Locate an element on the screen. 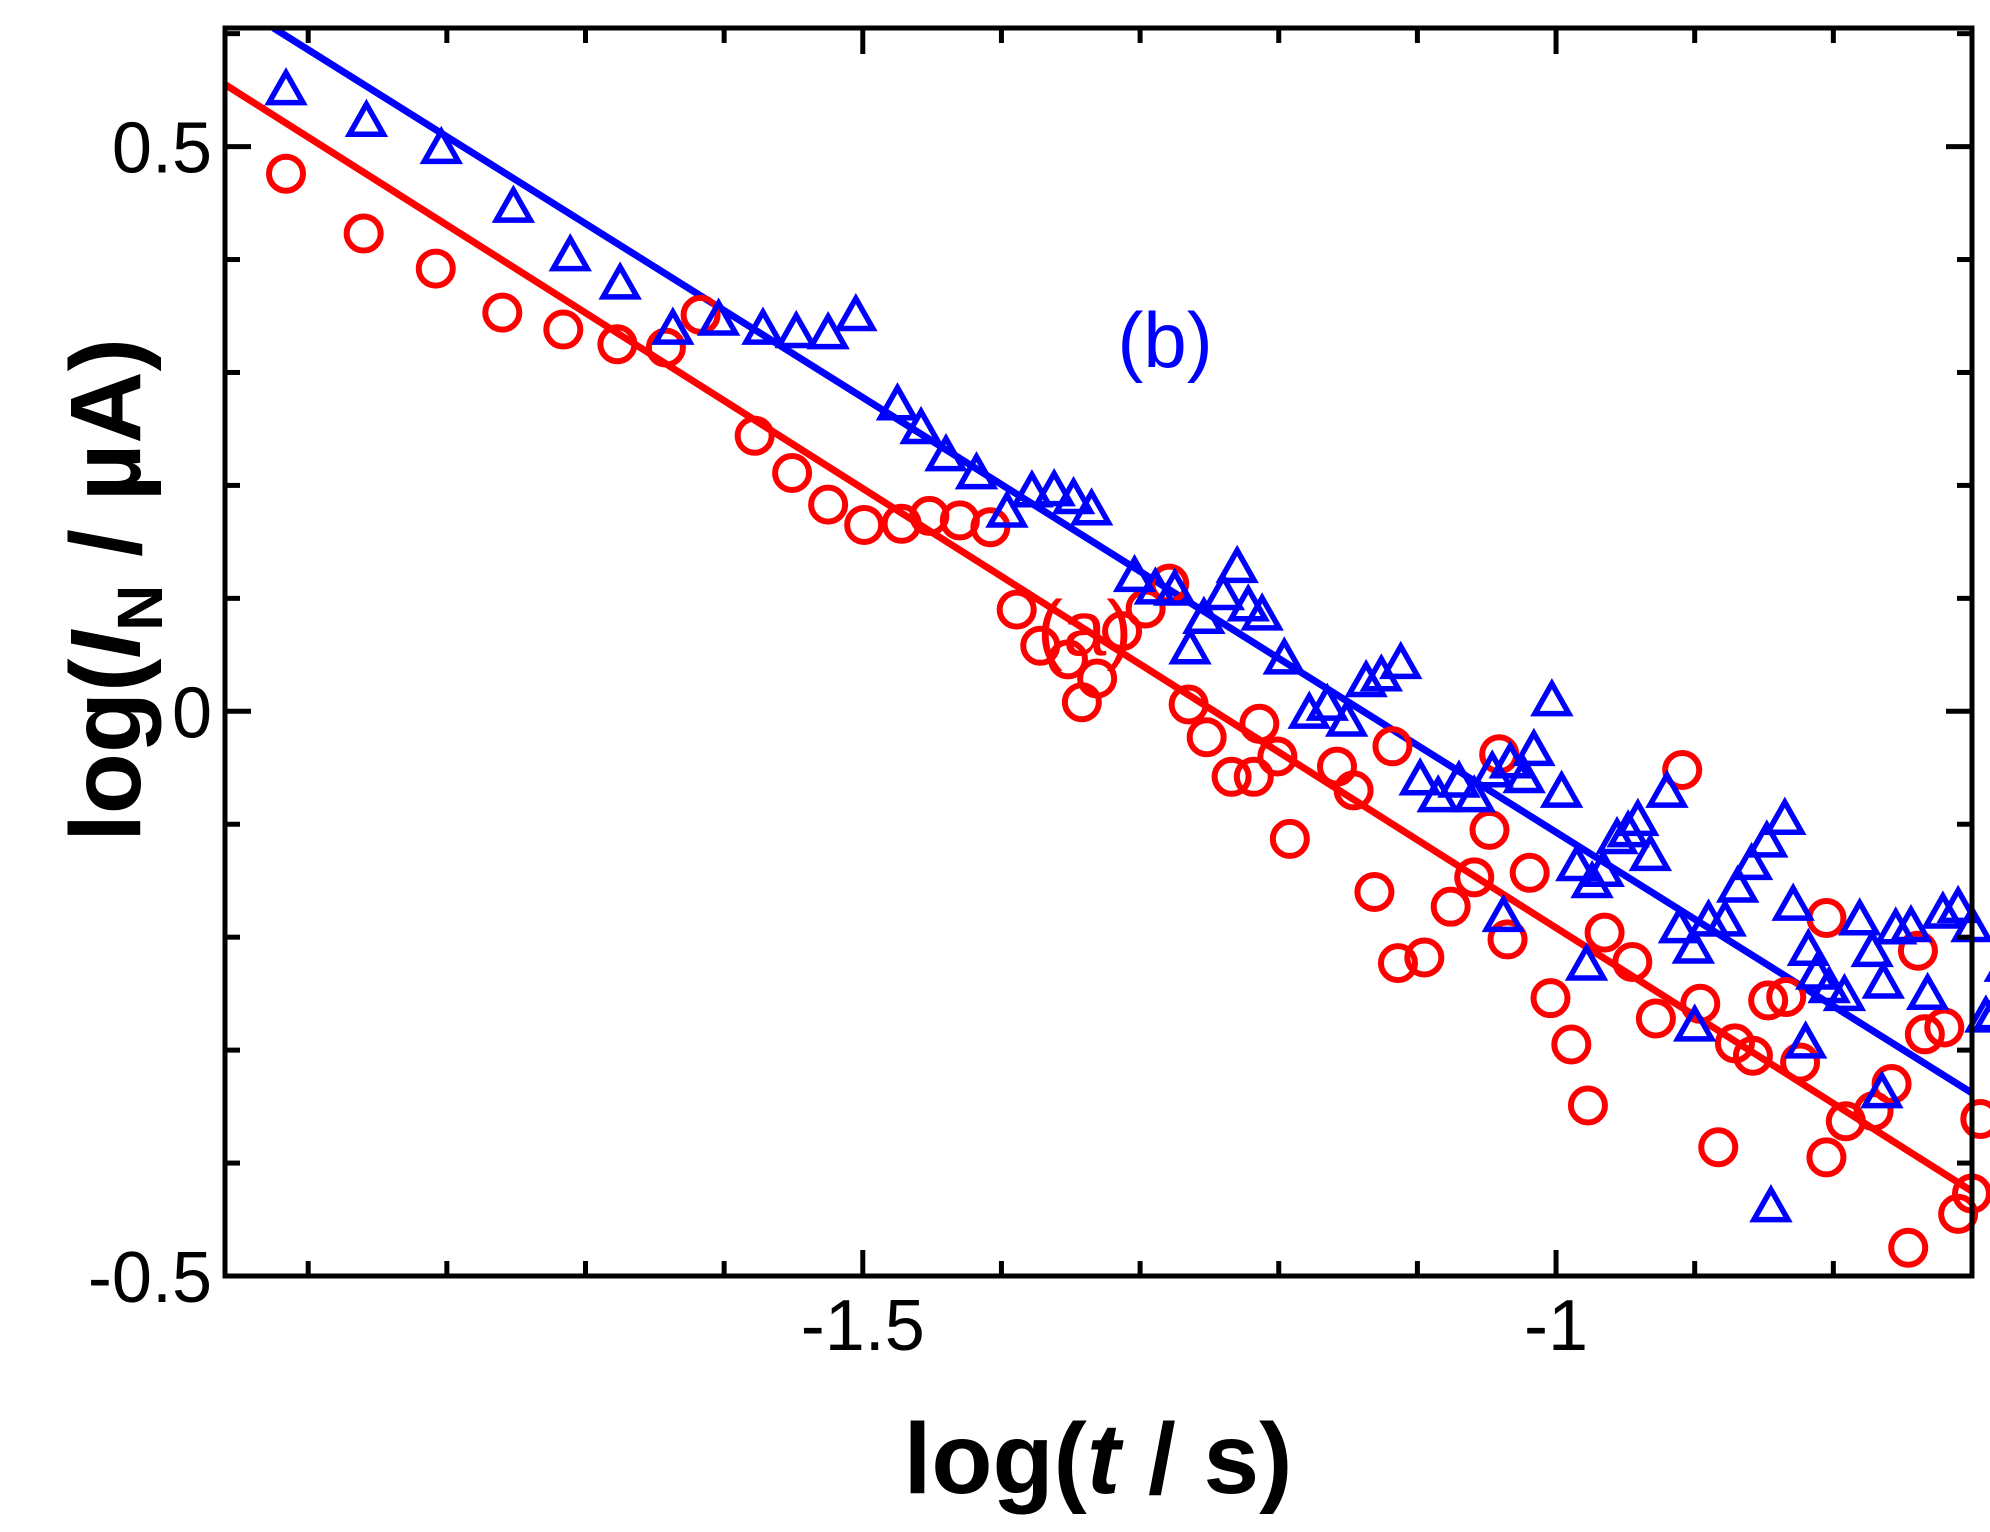  x-axis-title: log(t / s) is located at coordinates (1098, 1459).